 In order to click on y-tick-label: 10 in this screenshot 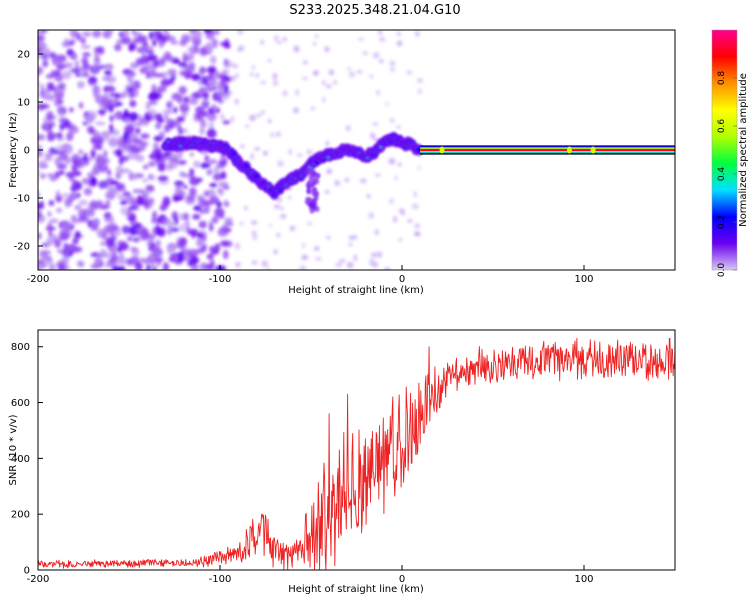, I will do `click(23, 103)`.